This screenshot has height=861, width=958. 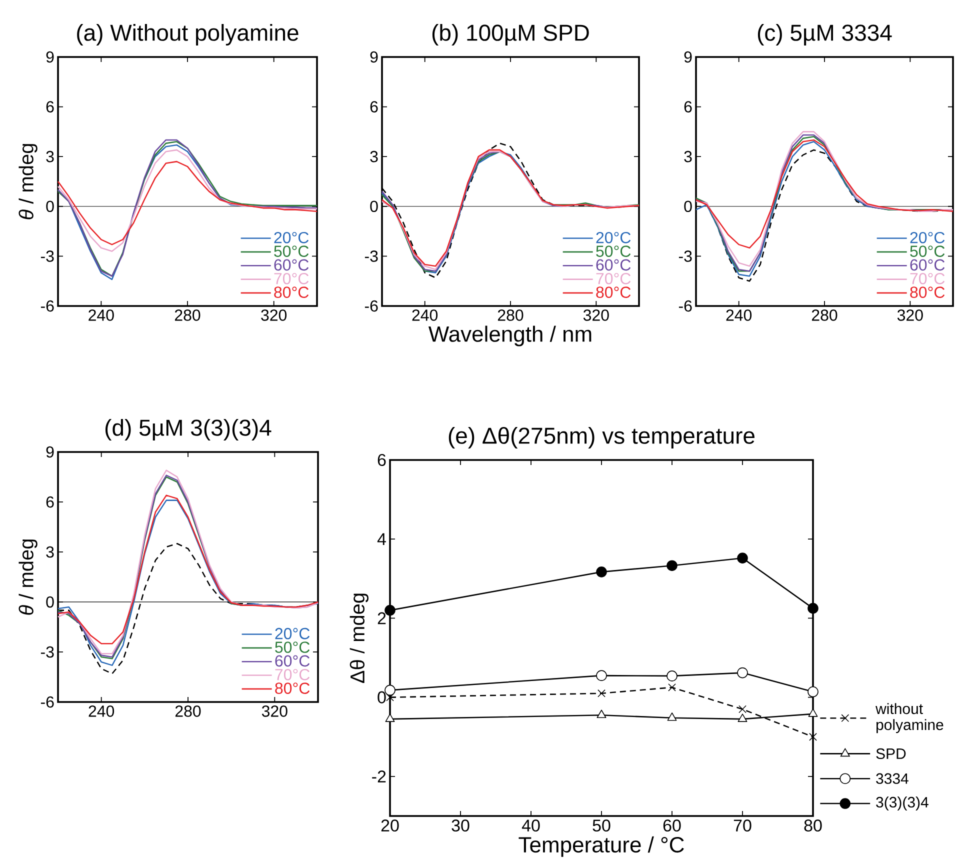 I want to click on chart-title: (d) 5µM 3(3)(3)4, so click(x=188, y=429).